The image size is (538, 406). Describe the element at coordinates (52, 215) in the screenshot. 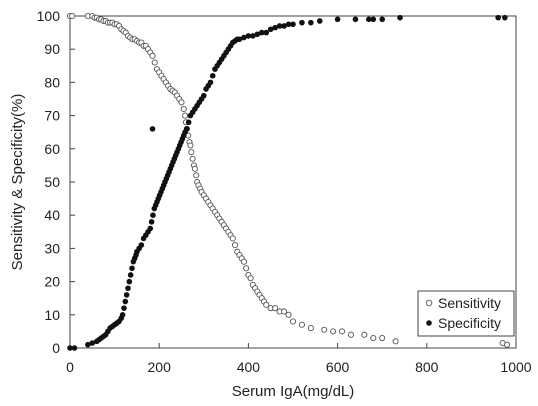

I see `y-tick-label: 40` at that location.